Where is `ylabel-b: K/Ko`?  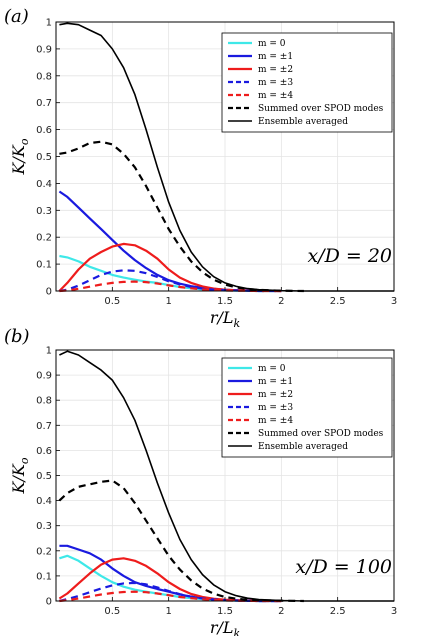 ylabel-b: K/Ko is located at coordinates (20, 475).